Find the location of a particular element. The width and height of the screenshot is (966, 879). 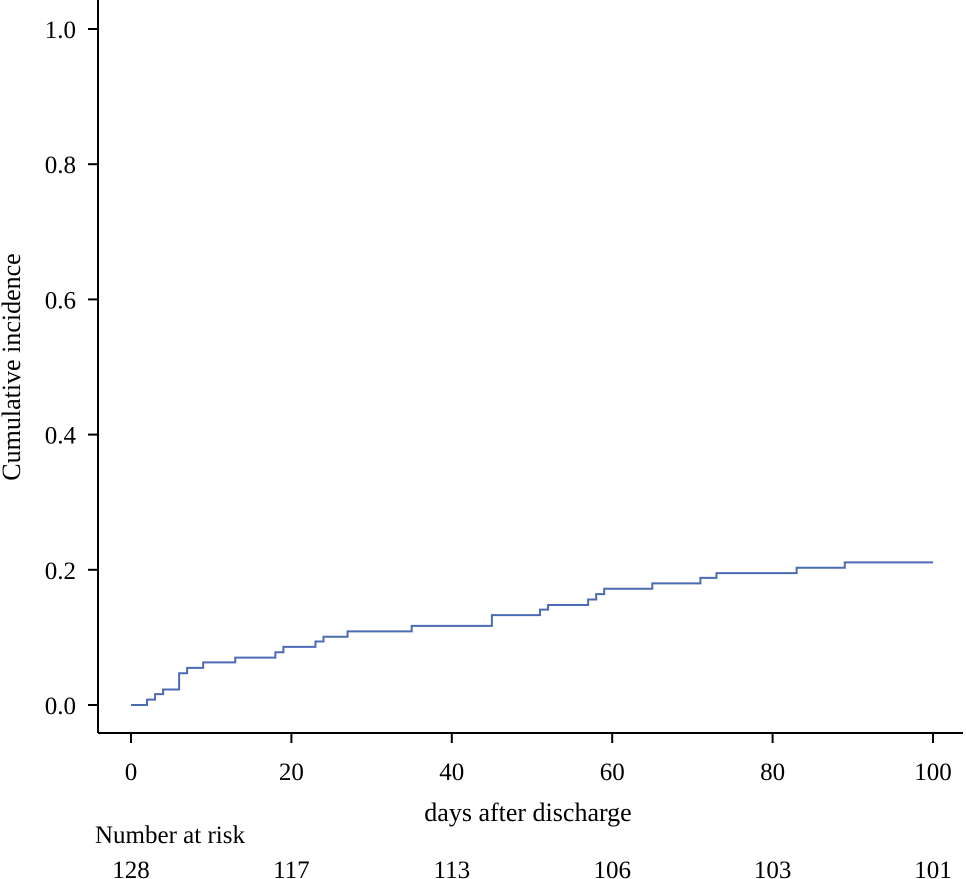

risk-table-value: 128 is located at coordinates (131, 868).